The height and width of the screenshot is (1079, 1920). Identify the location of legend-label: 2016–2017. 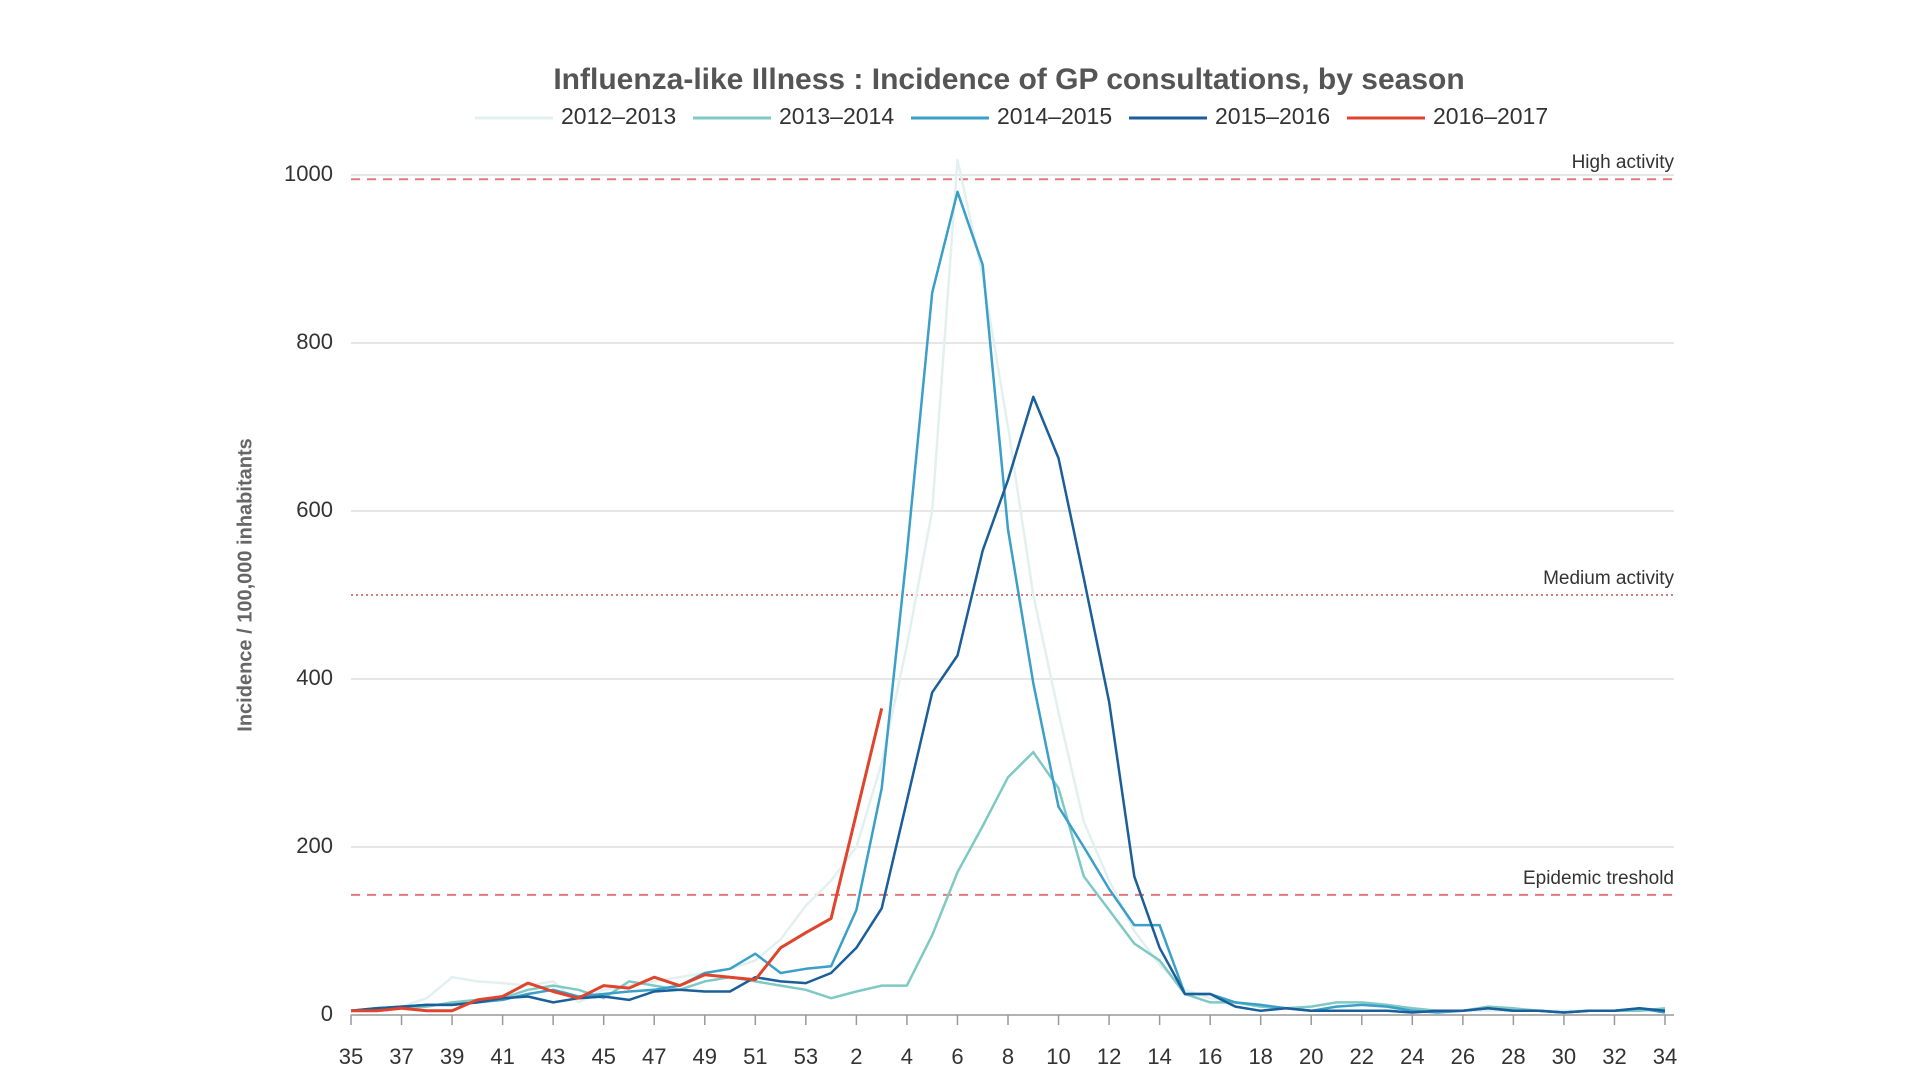
(1490, 116).